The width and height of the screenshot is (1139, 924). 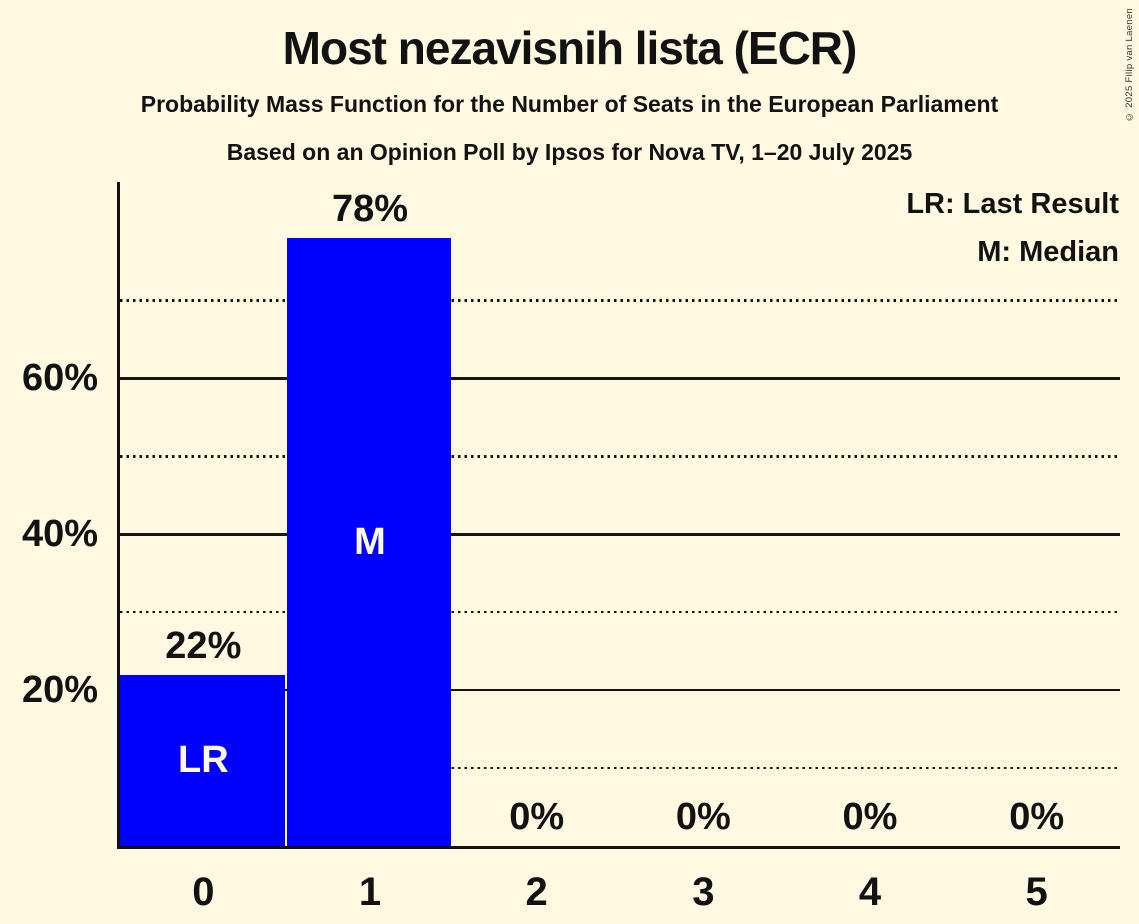 What do you see at coordinates (1036, 892) in the screenshot?
I see `x-axis-label-5: 5` at bounding box center [1036, 892].